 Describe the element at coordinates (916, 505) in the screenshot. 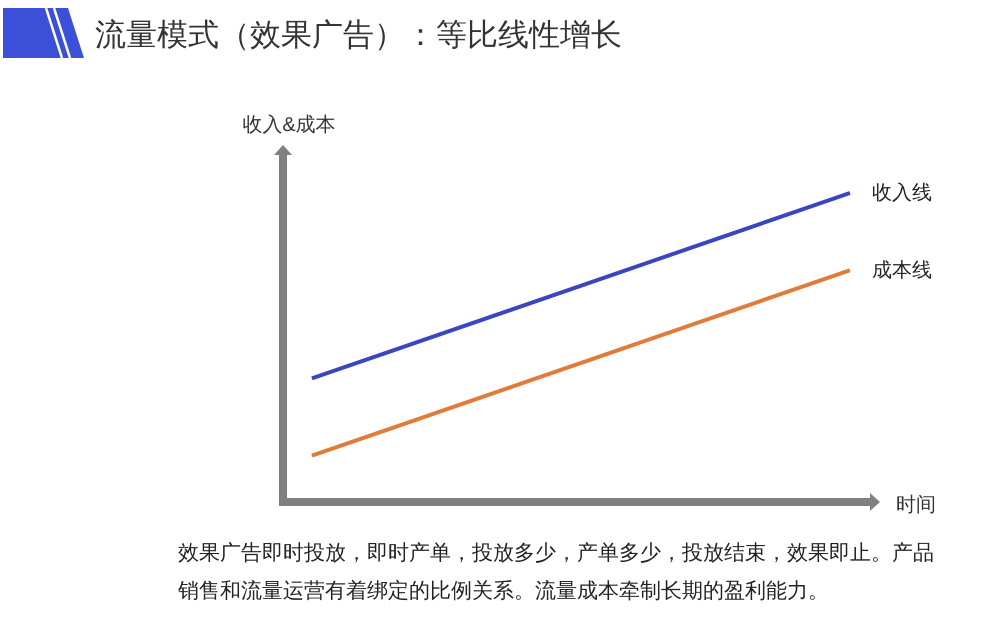

I see `x-axis-title: 时间` at that location.